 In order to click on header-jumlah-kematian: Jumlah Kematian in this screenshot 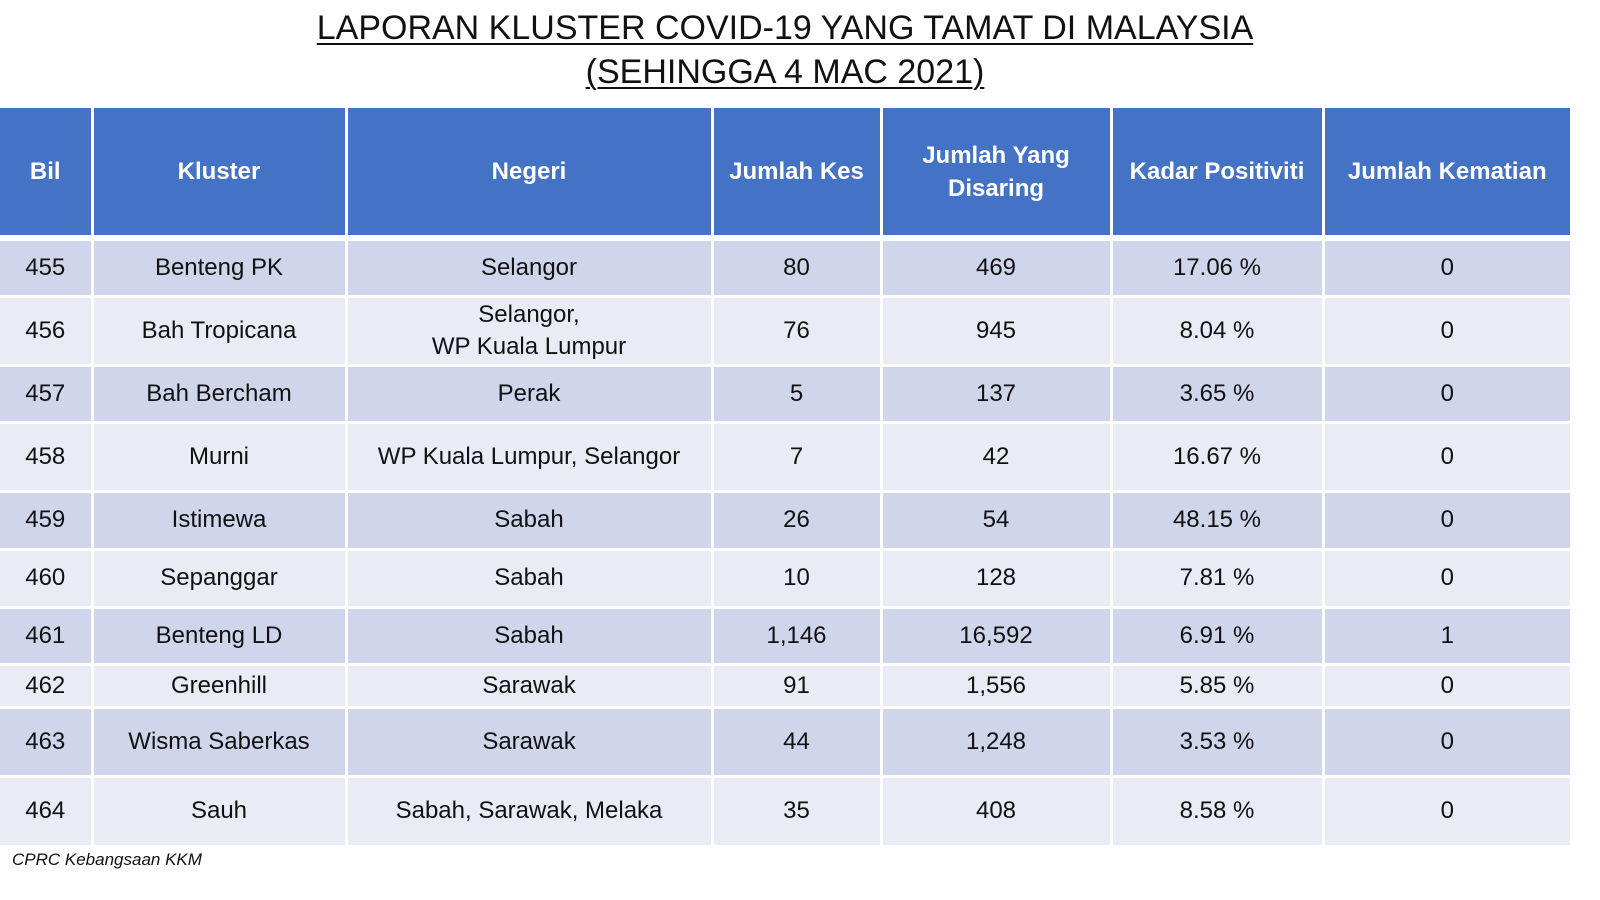, I will do `click(1446, 174)`.